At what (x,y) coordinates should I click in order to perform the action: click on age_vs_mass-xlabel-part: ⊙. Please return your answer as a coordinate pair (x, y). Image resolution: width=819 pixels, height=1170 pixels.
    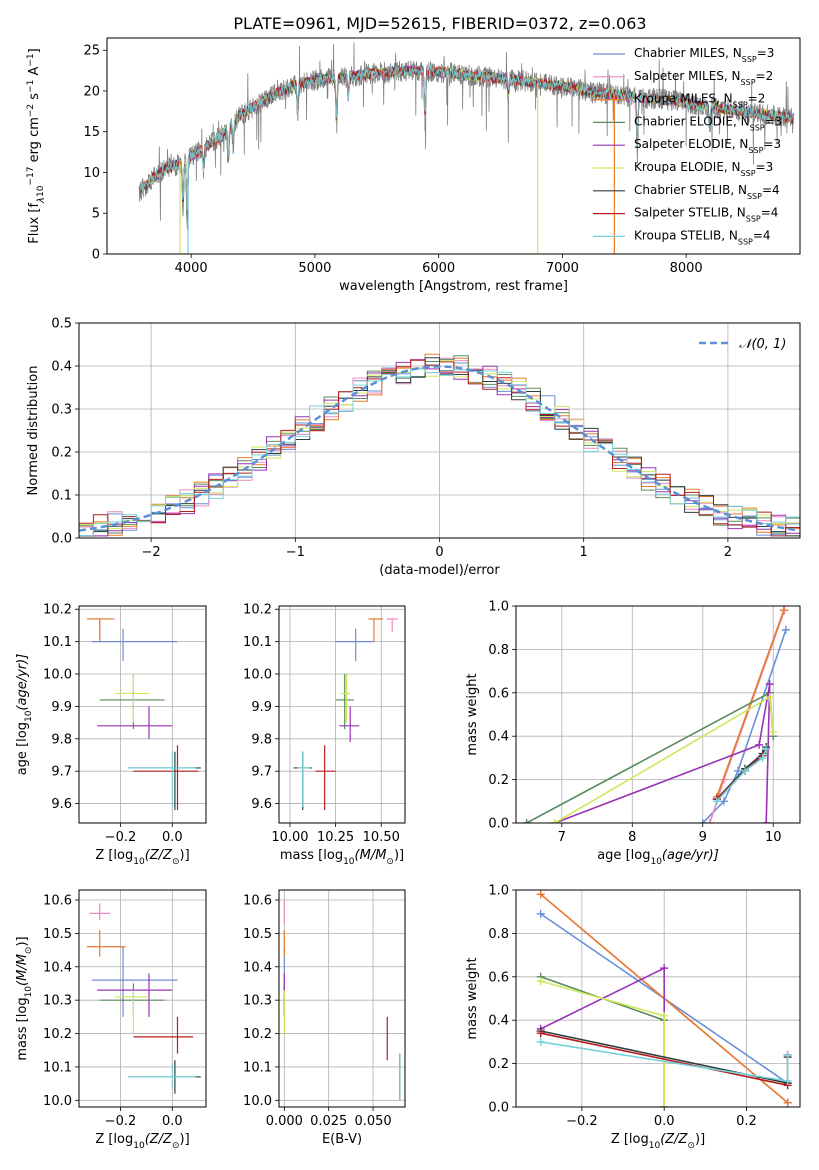
    Looking at the image, I should click on (390, 862).